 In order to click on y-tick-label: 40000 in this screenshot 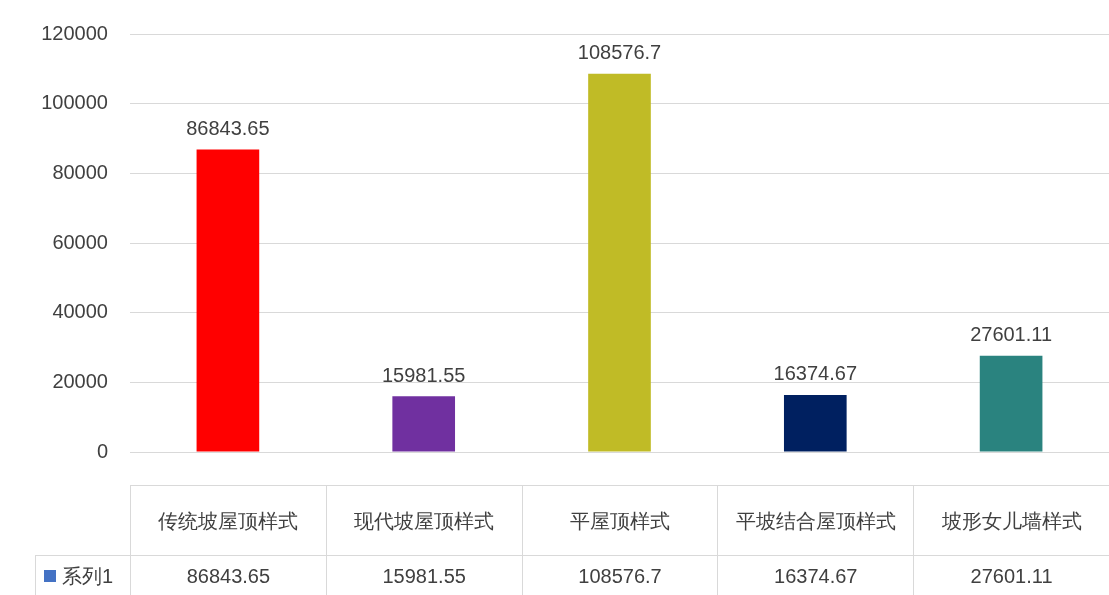, I will do `click(80, 311)`.